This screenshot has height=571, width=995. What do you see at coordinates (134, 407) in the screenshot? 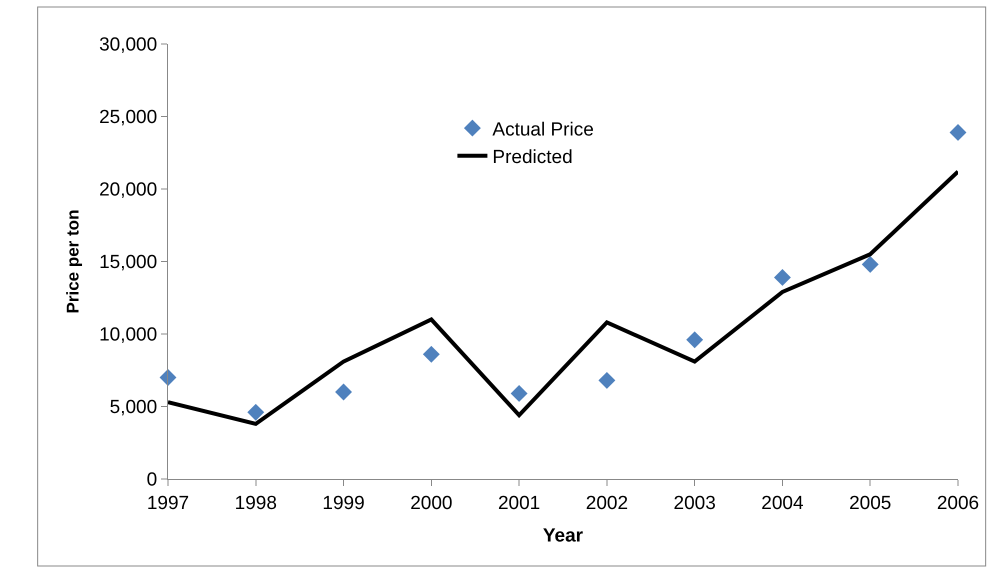
I see `y-tick-label: 5,000` at bounding box center [134, 407].